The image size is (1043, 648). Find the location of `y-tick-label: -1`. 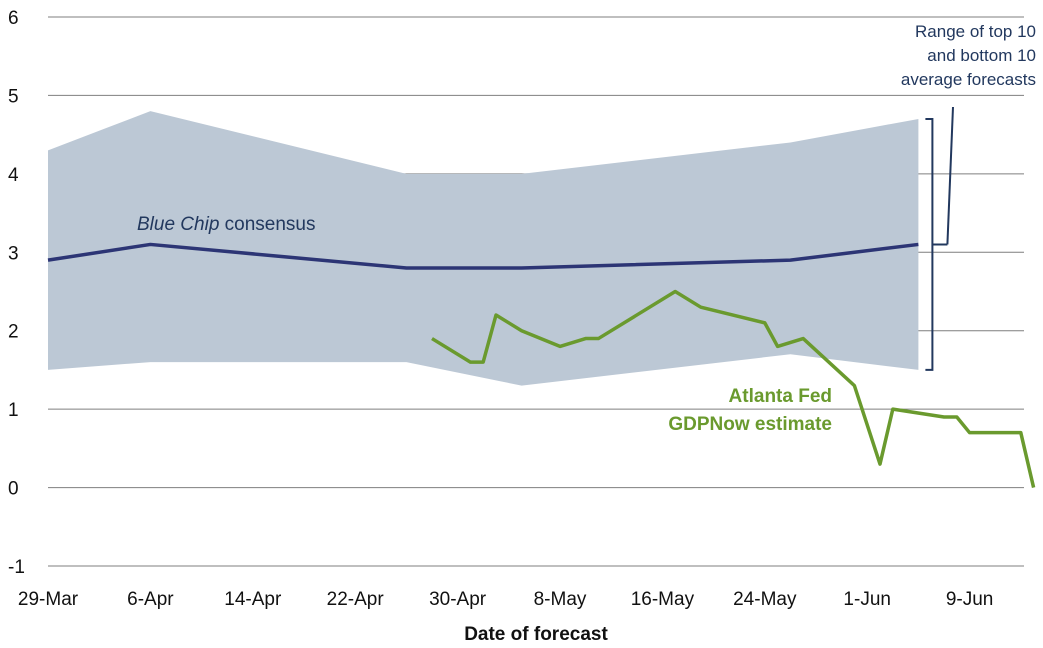

y-tick-label: -1 is located at coordinates (16, 567).